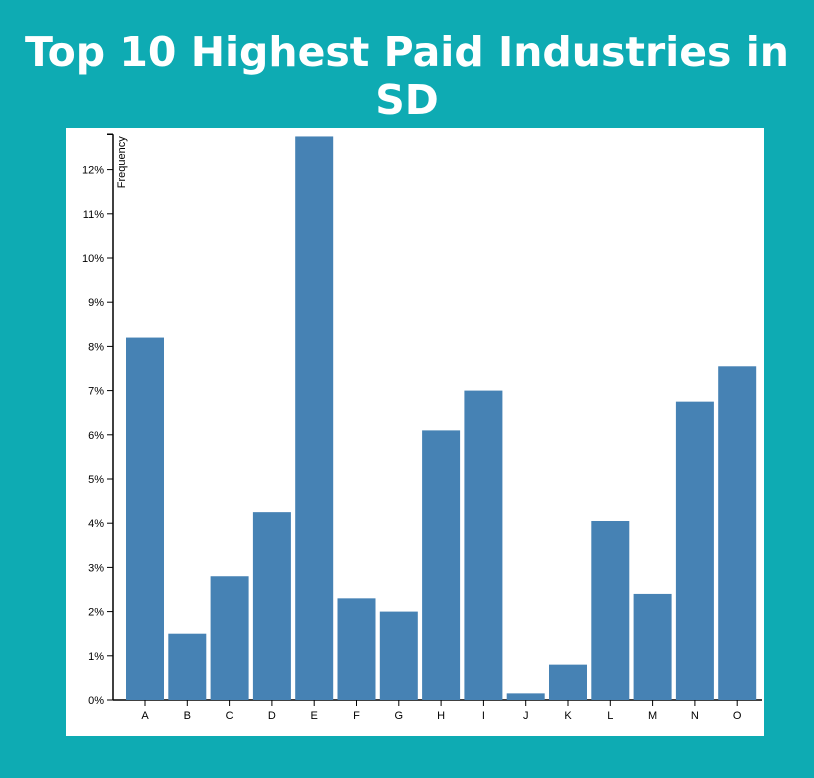 This screenshot has width=814, height=778. I want to click on bar-b, so click(187, 666).